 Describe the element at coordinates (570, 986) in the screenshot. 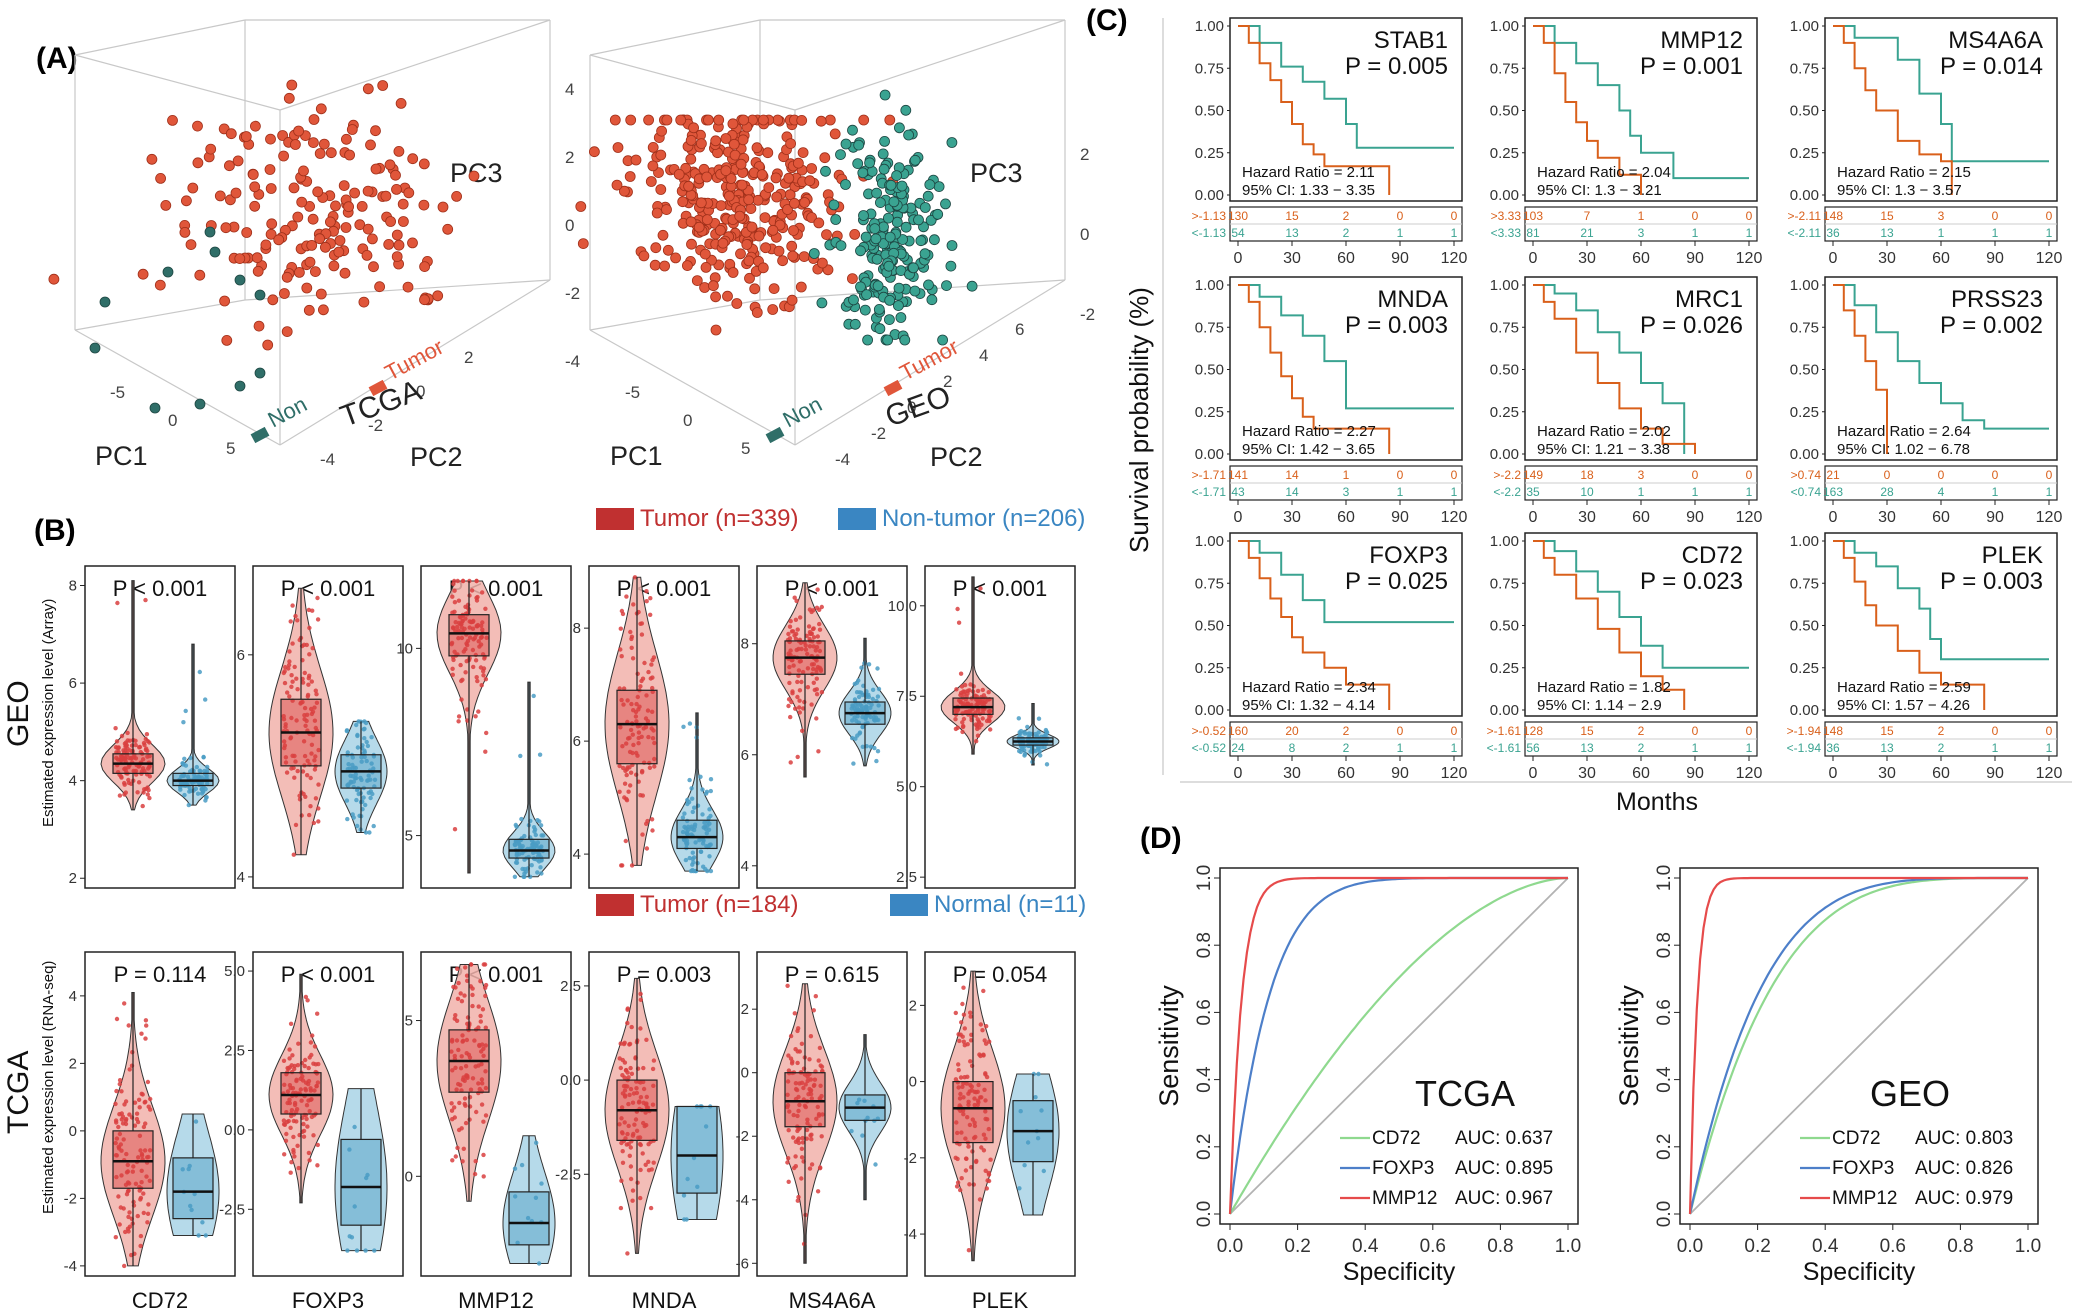

I see `y-tick-label: 2.5` at that location.